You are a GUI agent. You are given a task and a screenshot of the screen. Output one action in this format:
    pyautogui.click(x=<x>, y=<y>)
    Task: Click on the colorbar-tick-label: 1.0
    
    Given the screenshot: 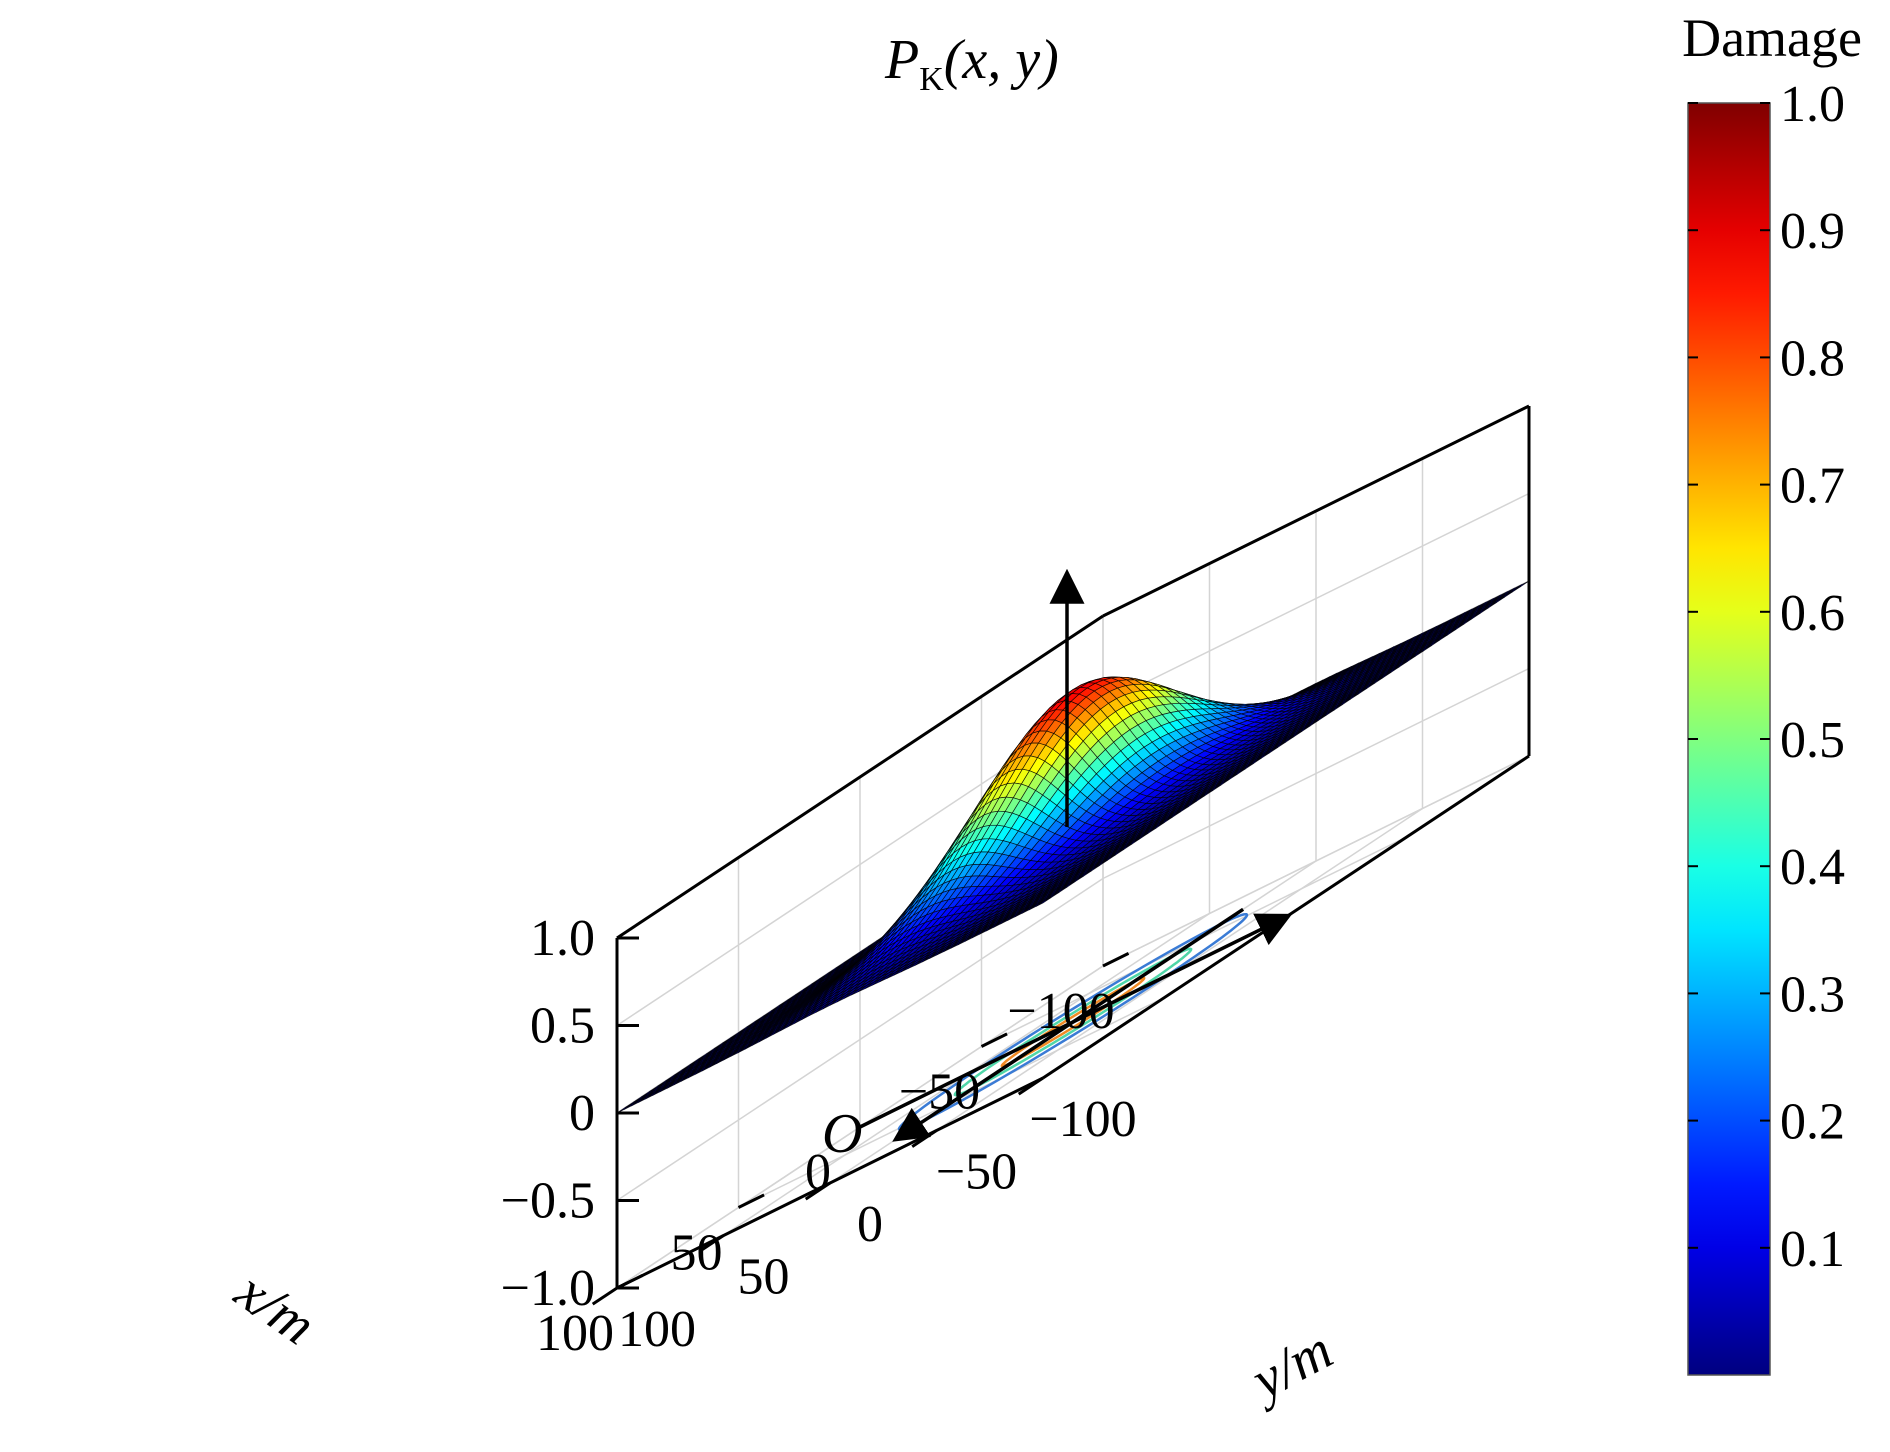 What is the action you would take?
    pyautogui.click(x=1812, y=104)
    